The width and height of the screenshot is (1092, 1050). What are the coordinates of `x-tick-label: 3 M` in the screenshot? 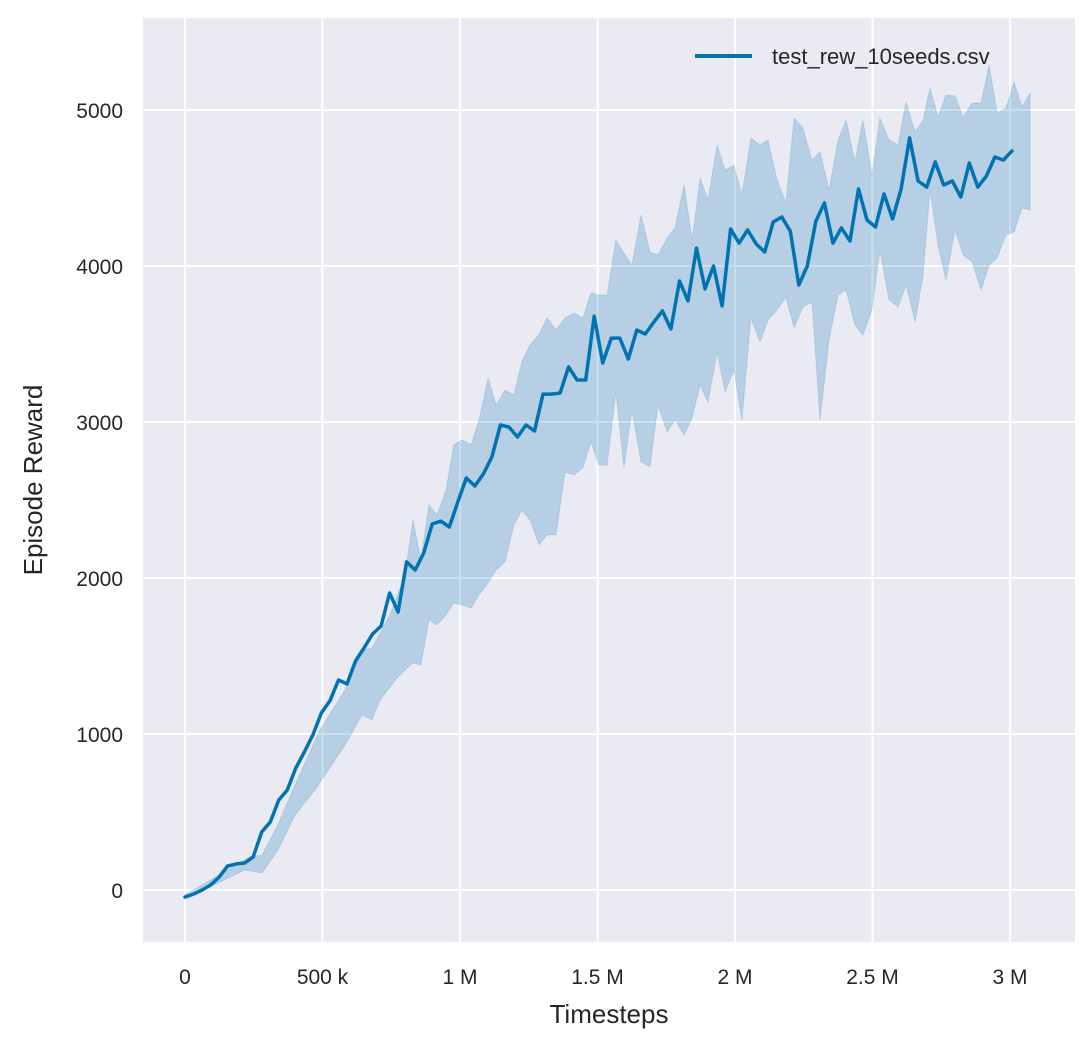 It's located at (1009, 977).